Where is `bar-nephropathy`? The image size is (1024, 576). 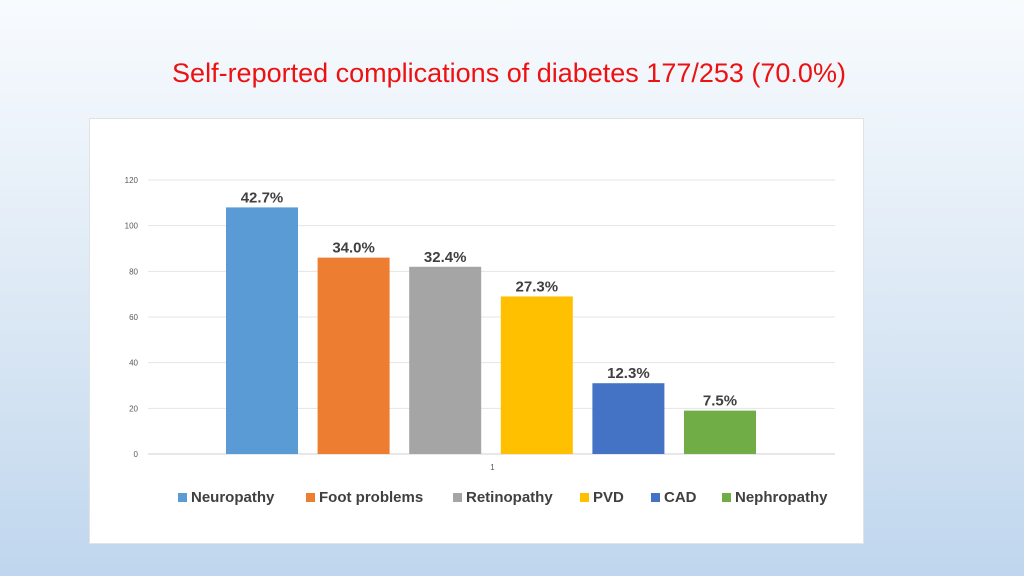 bar-nephropathy is located at coordinates (720, 432).